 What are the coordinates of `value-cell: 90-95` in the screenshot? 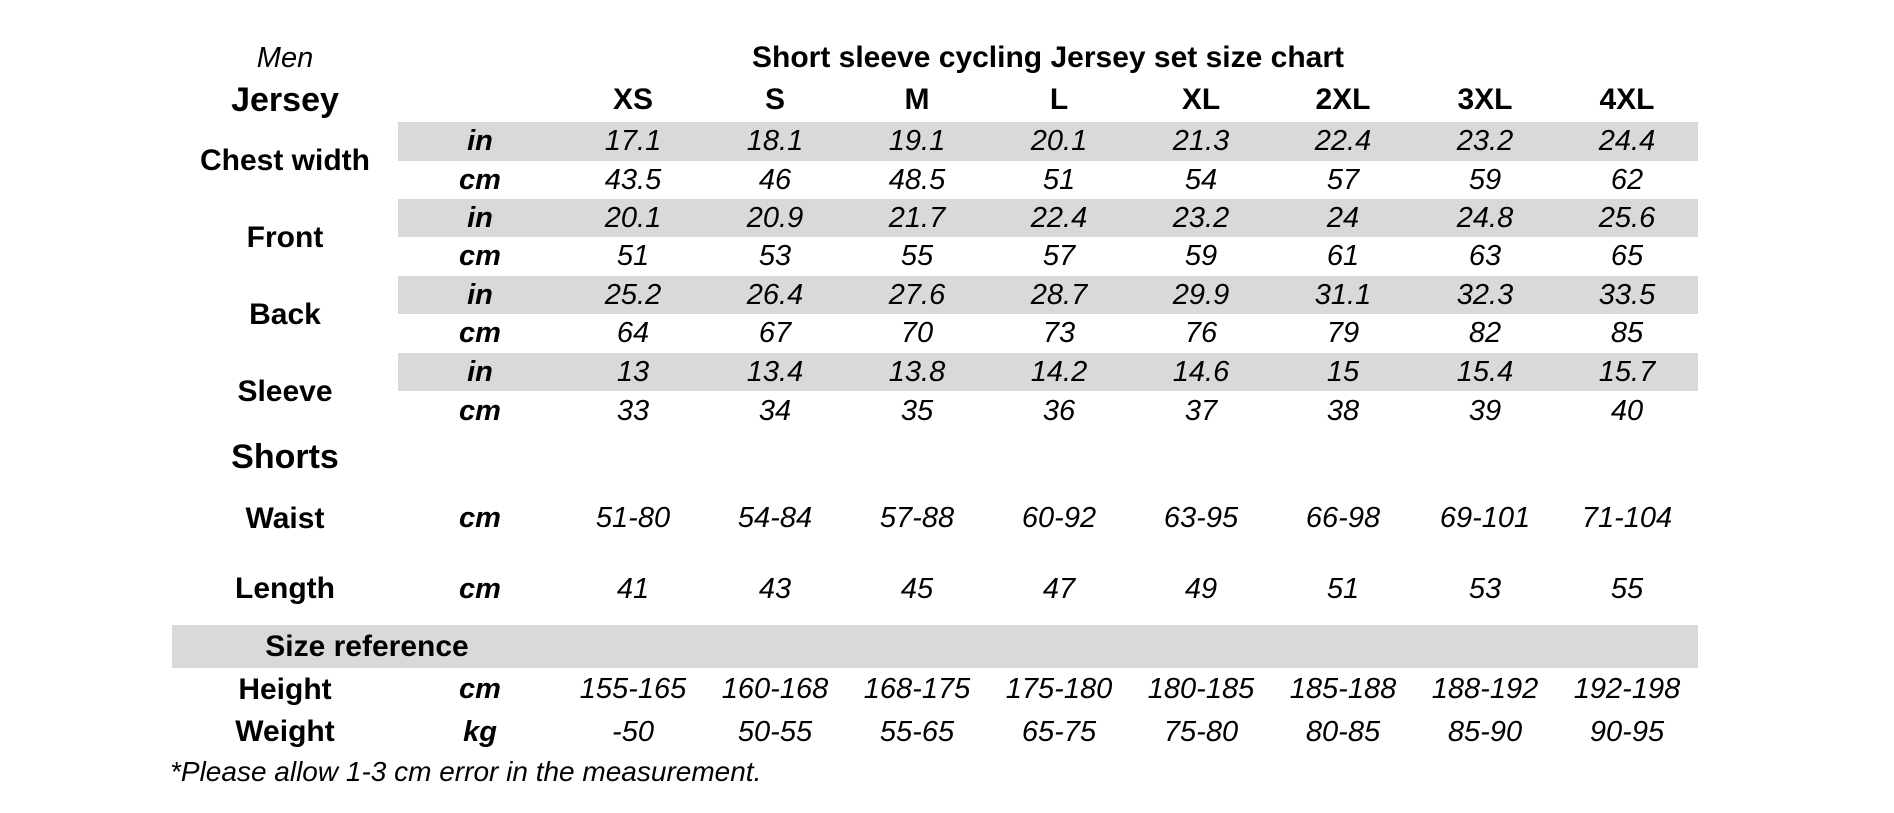 It's located at (1627, 731).